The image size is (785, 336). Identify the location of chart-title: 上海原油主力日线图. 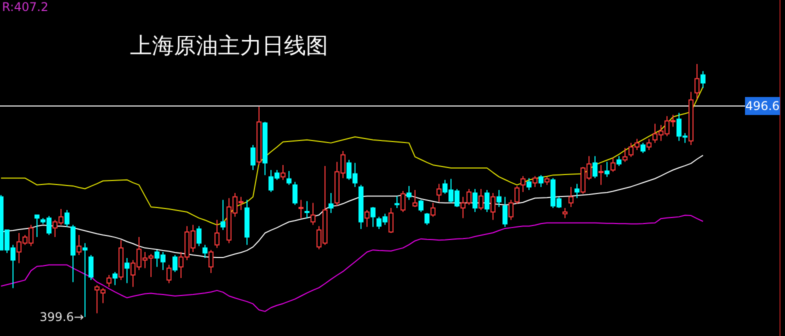
(229, 46).